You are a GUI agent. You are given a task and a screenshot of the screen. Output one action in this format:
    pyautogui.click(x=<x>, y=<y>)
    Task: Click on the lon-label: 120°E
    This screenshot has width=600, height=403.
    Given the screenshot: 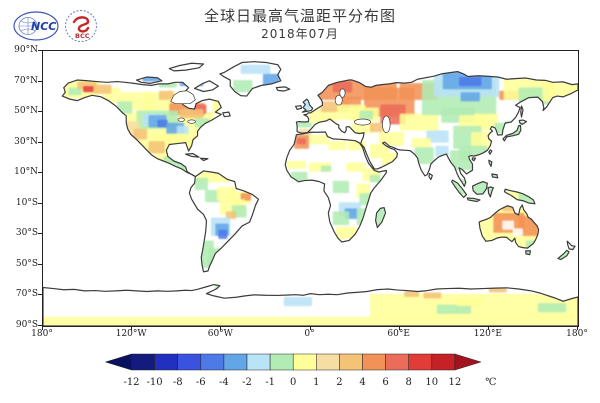 What is the action you would take?
    pyautogui.click(x=487, y=334)
    